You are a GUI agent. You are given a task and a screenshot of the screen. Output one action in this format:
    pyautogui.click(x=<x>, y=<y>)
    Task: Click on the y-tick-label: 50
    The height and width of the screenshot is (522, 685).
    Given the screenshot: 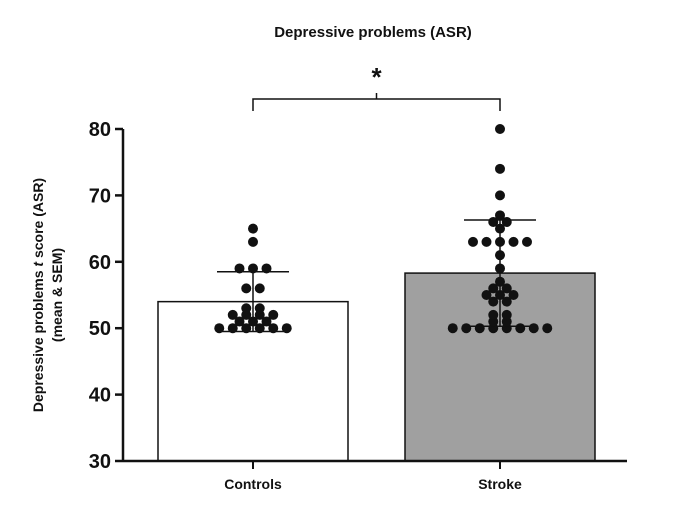 What is the action you would take?
    pyautogui.click(x=100, y=329)
    